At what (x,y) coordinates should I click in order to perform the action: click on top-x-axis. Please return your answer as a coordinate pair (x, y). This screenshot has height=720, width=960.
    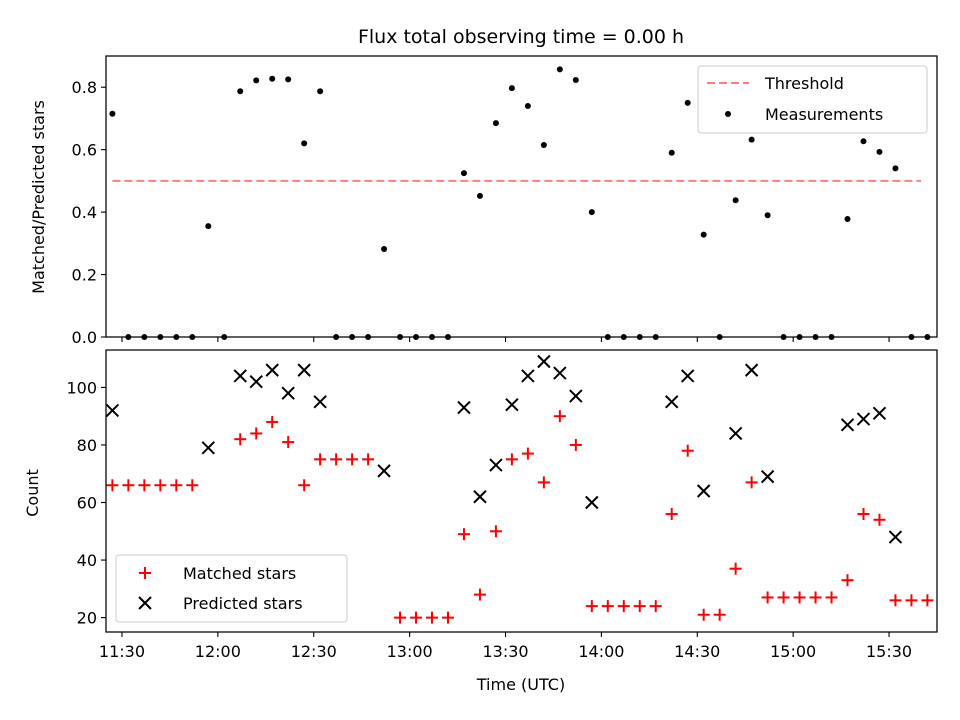
    Looking at the image, I should click on (505, 339).